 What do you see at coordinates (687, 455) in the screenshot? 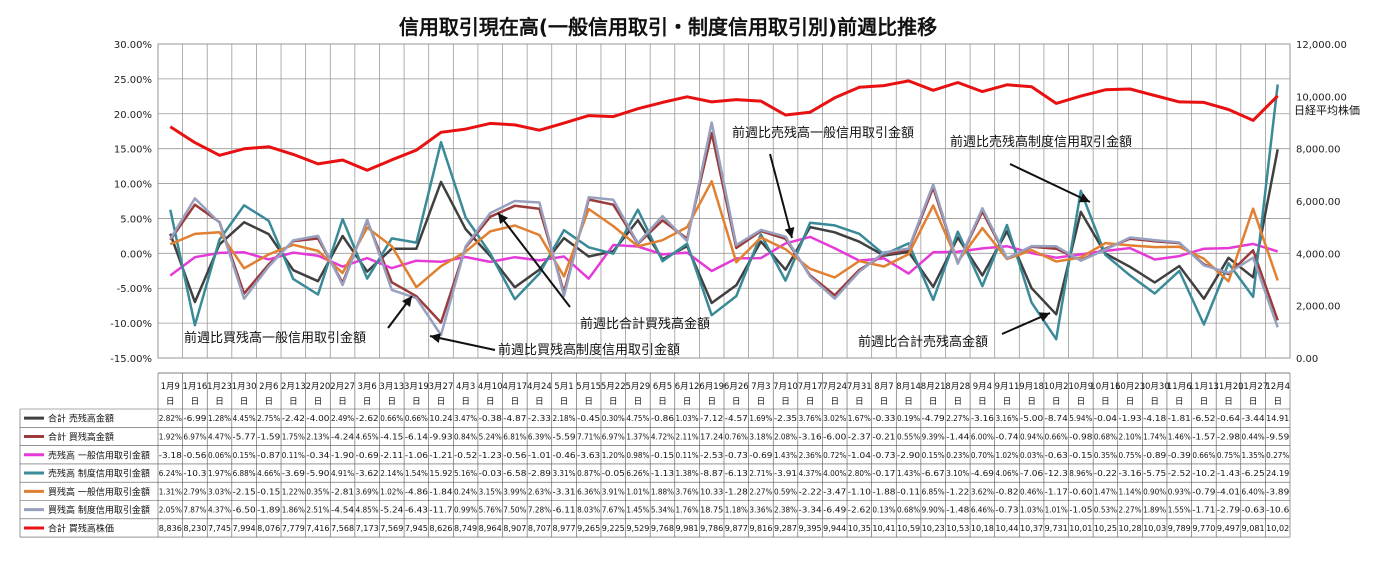
I see `data-cell: 0.11%` at bounding box center [687, 455].